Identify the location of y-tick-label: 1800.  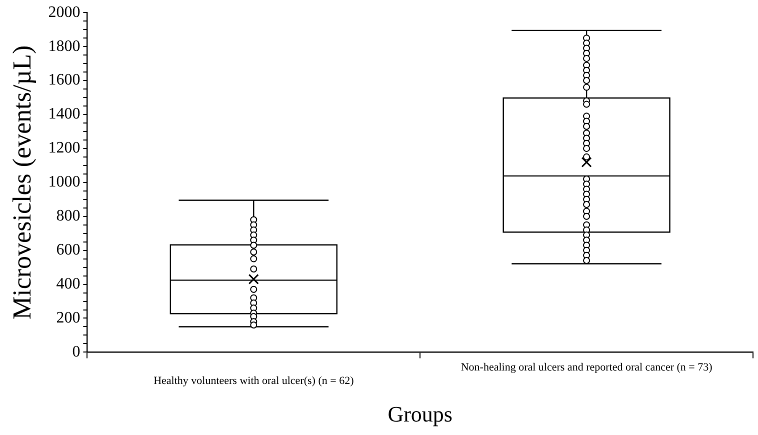
(64, 46).